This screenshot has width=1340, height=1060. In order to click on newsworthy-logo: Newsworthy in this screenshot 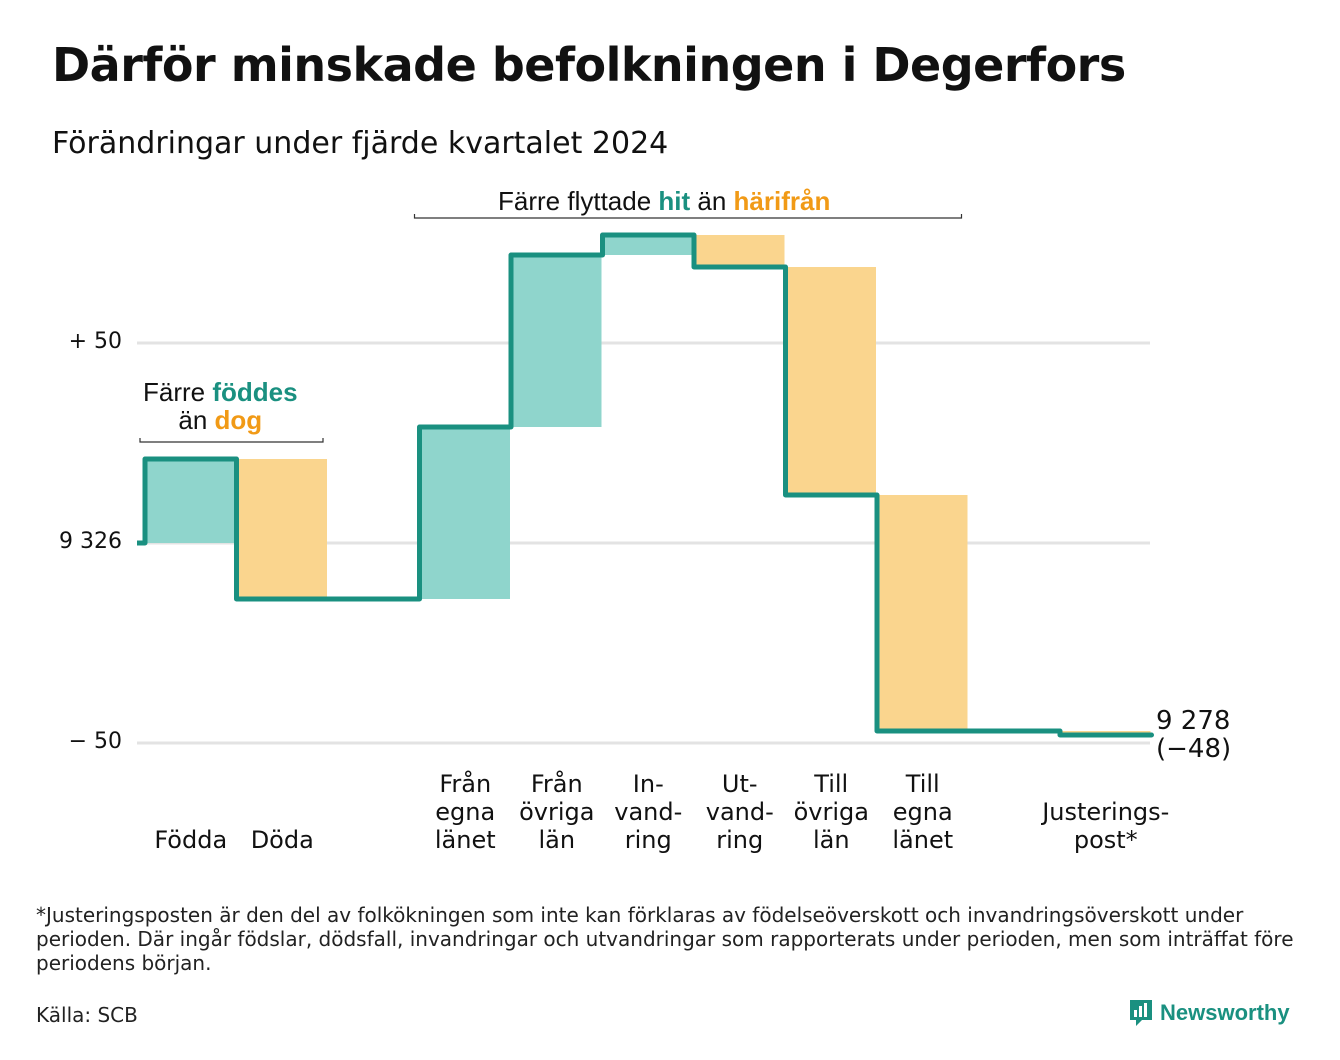, I will do `click(1209, 1013)`.